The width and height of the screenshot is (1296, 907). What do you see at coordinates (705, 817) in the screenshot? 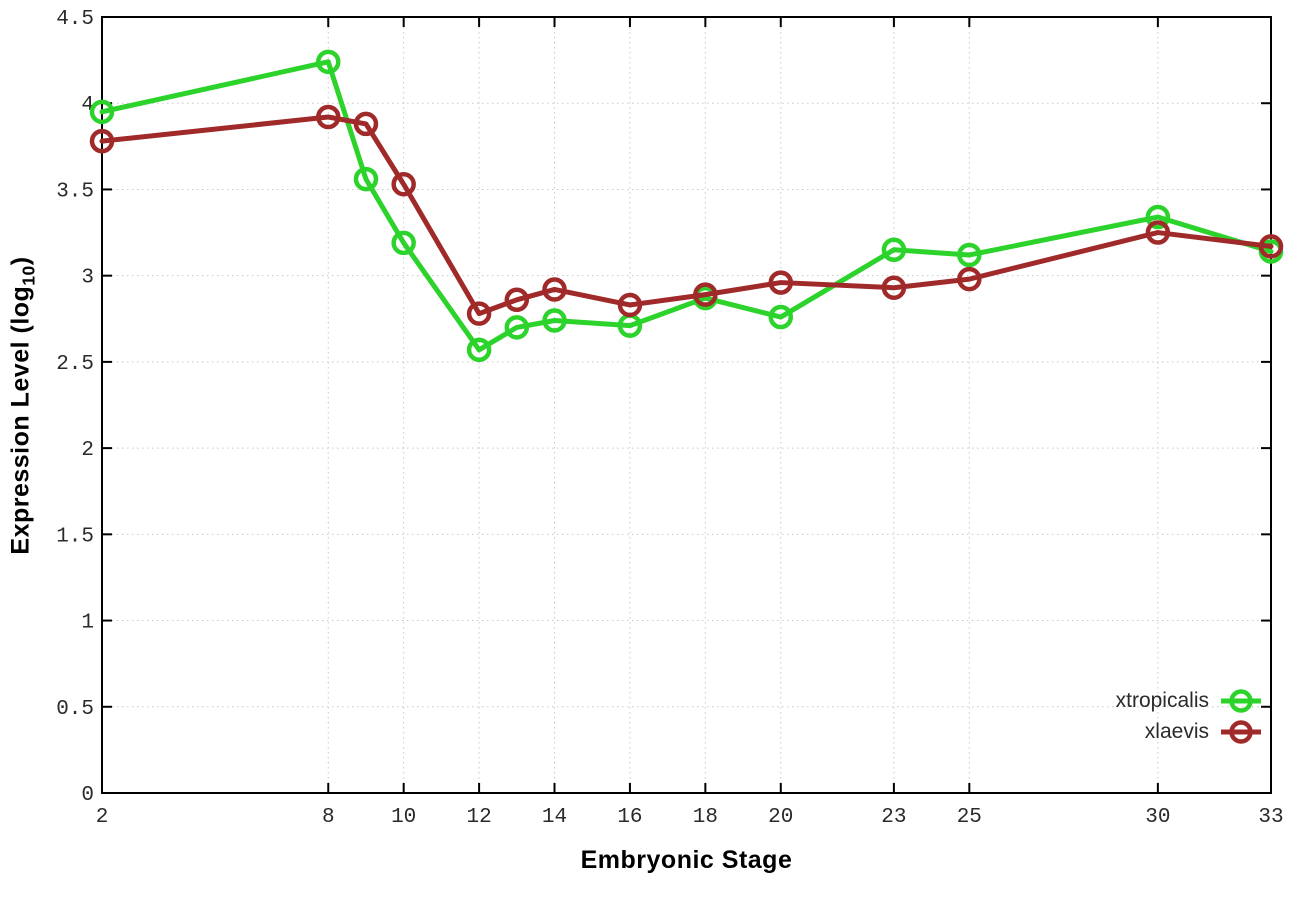
I see `x-tick-label-18: 18` at bounding box center [705, 817].